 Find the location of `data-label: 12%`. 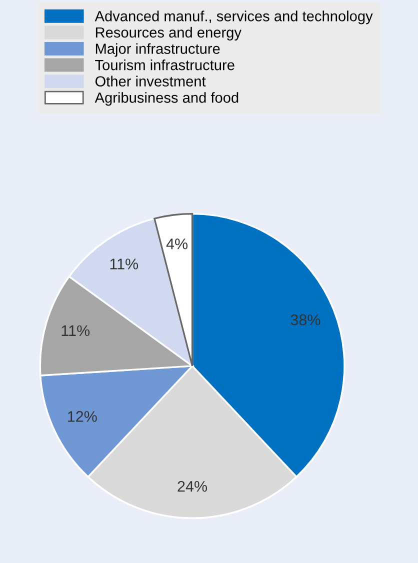

data-label: 12% is located at coordinates (82, 416).